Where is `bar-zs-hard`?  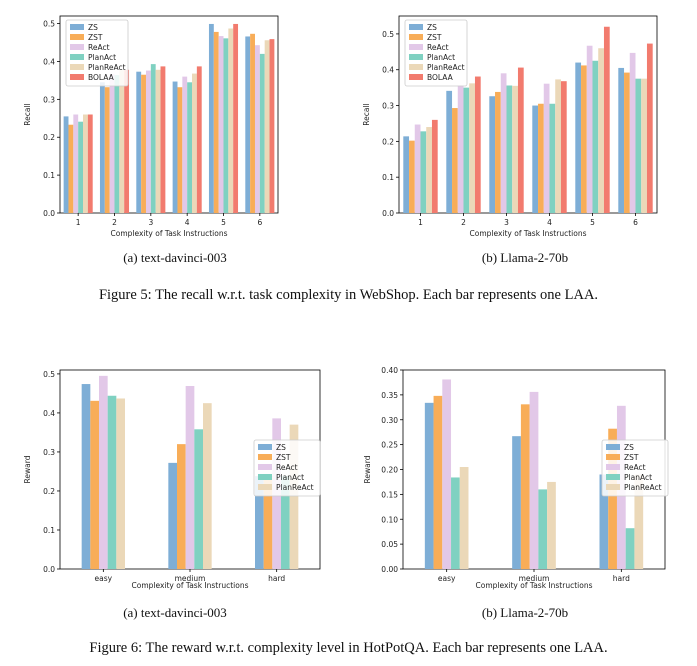
bar-zs-hard is located at coordinates (259, 522).